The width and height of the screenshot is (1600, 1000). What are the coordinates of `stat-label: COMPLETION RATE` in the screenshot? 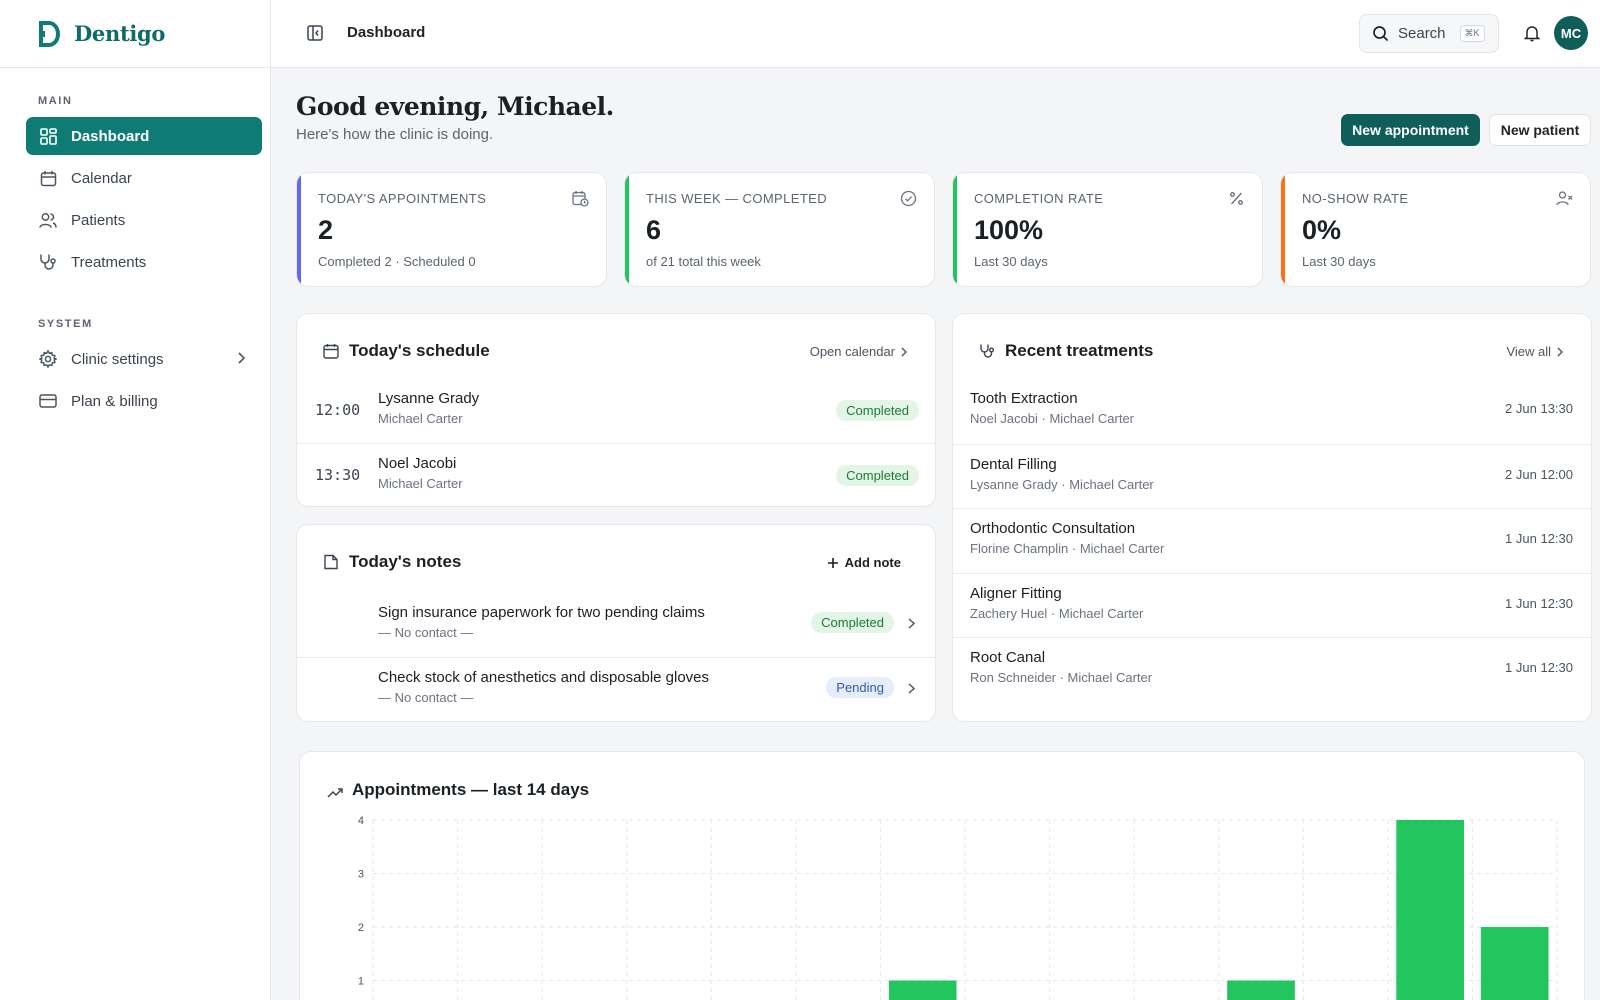 It's located at (1039, 198).